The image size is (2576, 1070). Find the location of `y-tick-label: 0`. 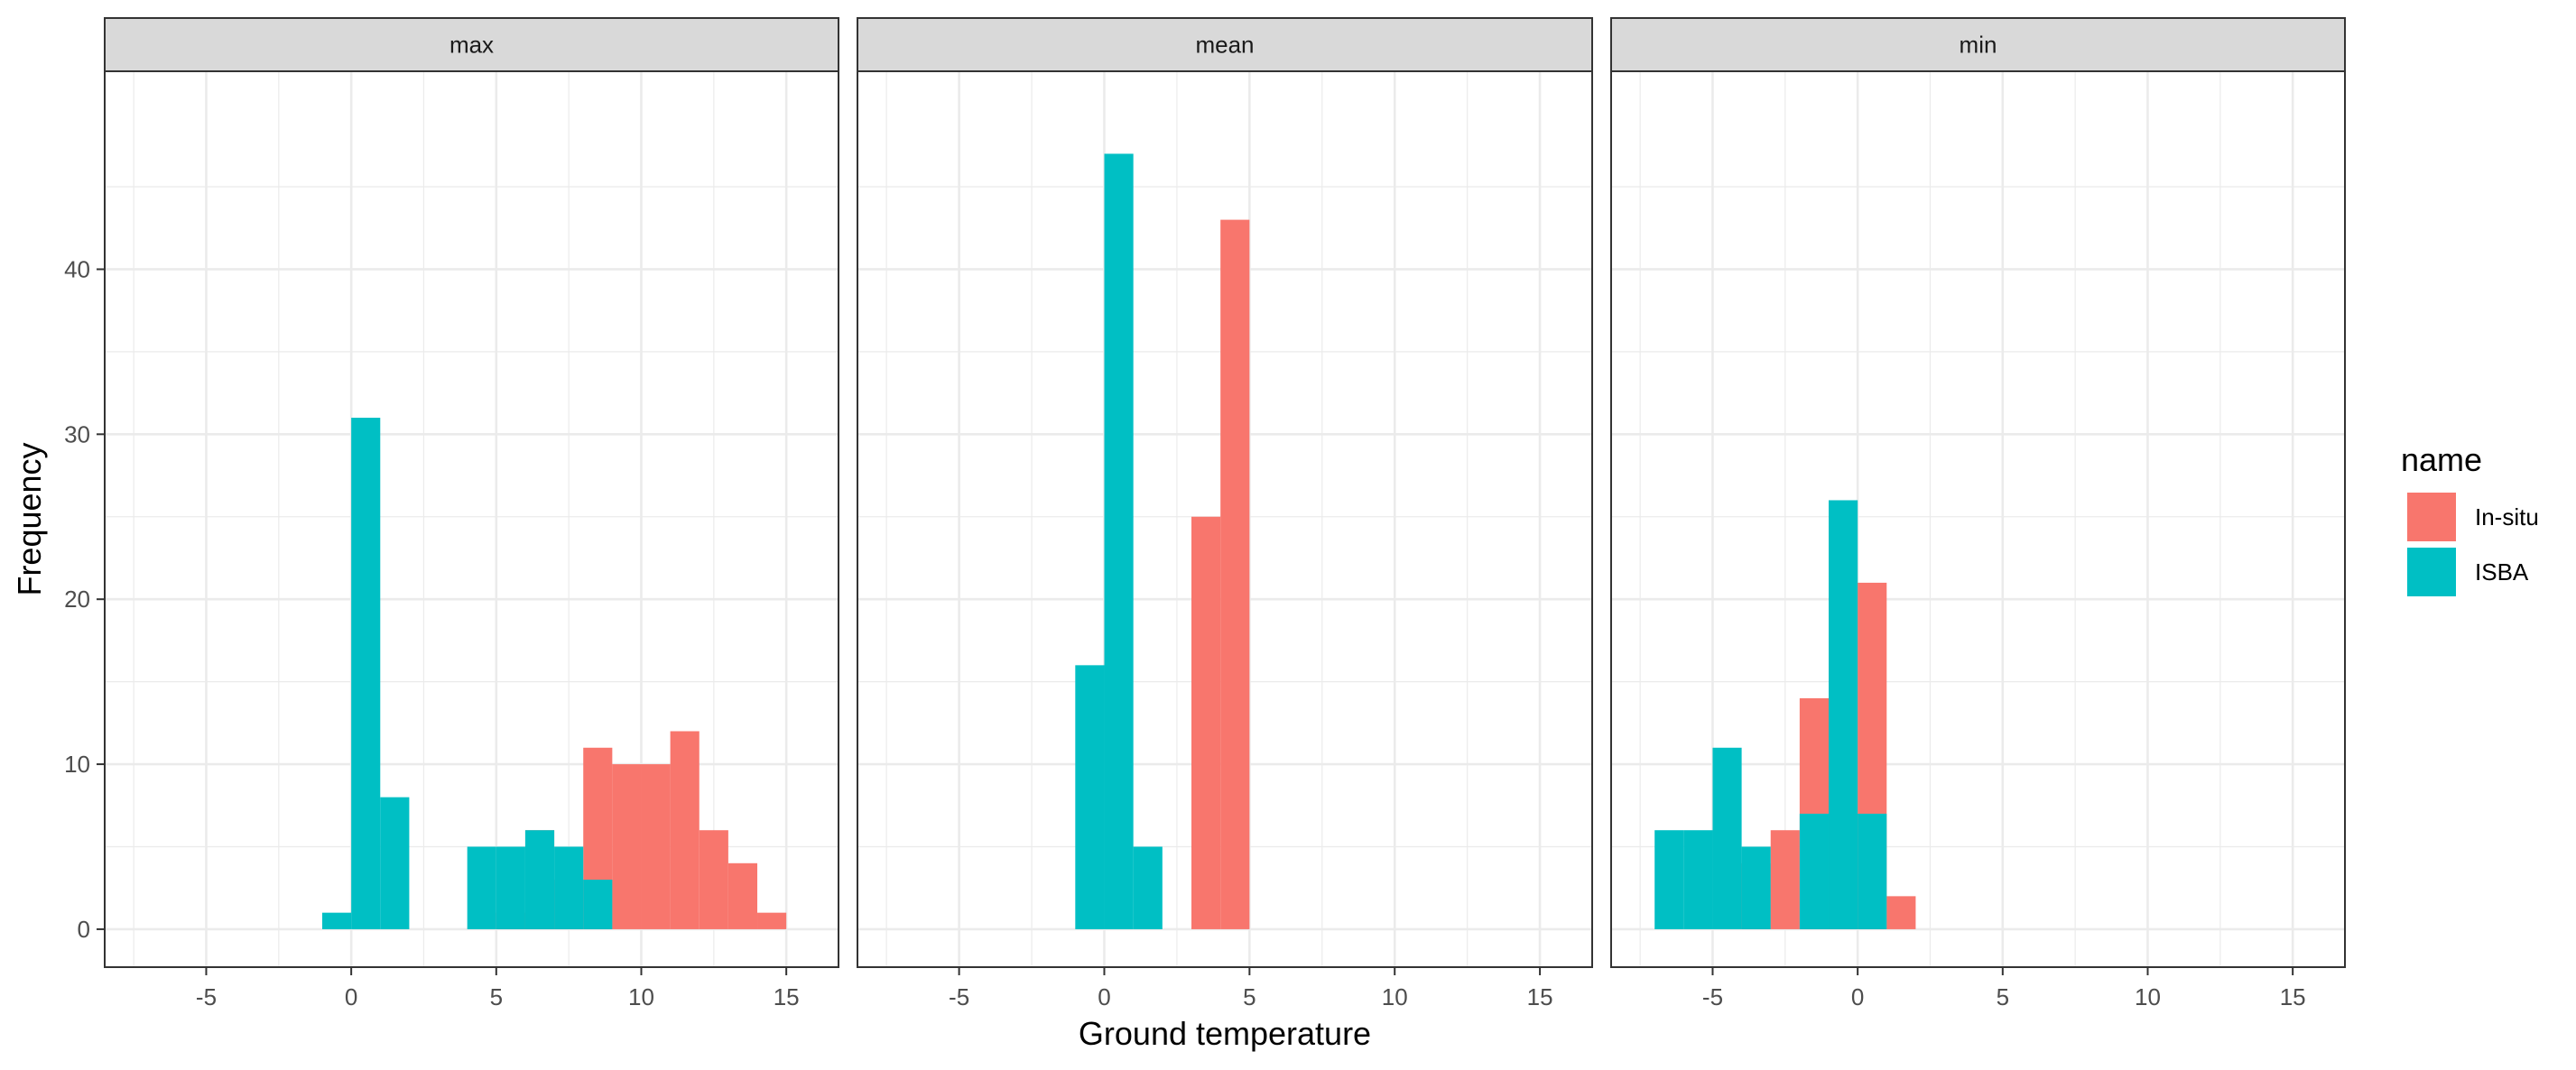

y-tick-label: 0 is located at coordinates (84, 929).